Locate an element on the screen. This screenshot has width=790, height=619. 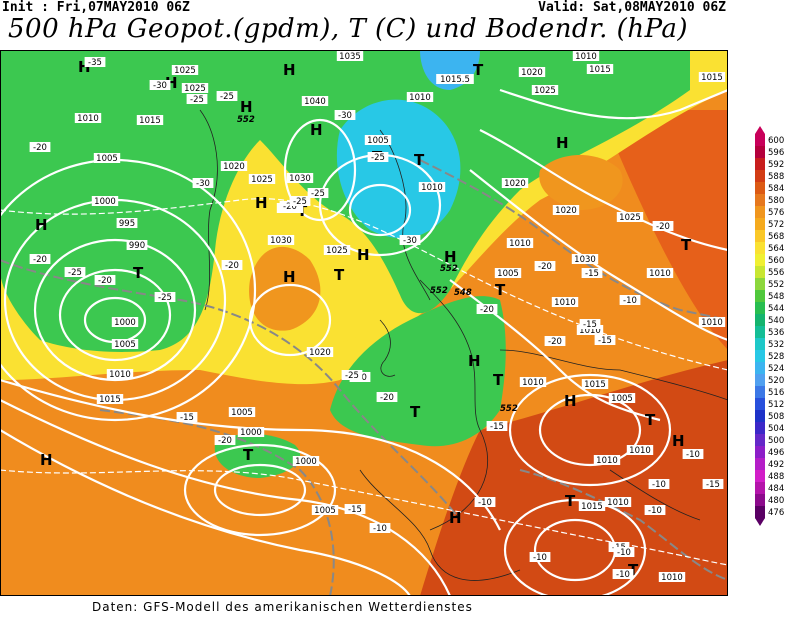
isobar-label: 1030 is located at coordinates (300, 179).